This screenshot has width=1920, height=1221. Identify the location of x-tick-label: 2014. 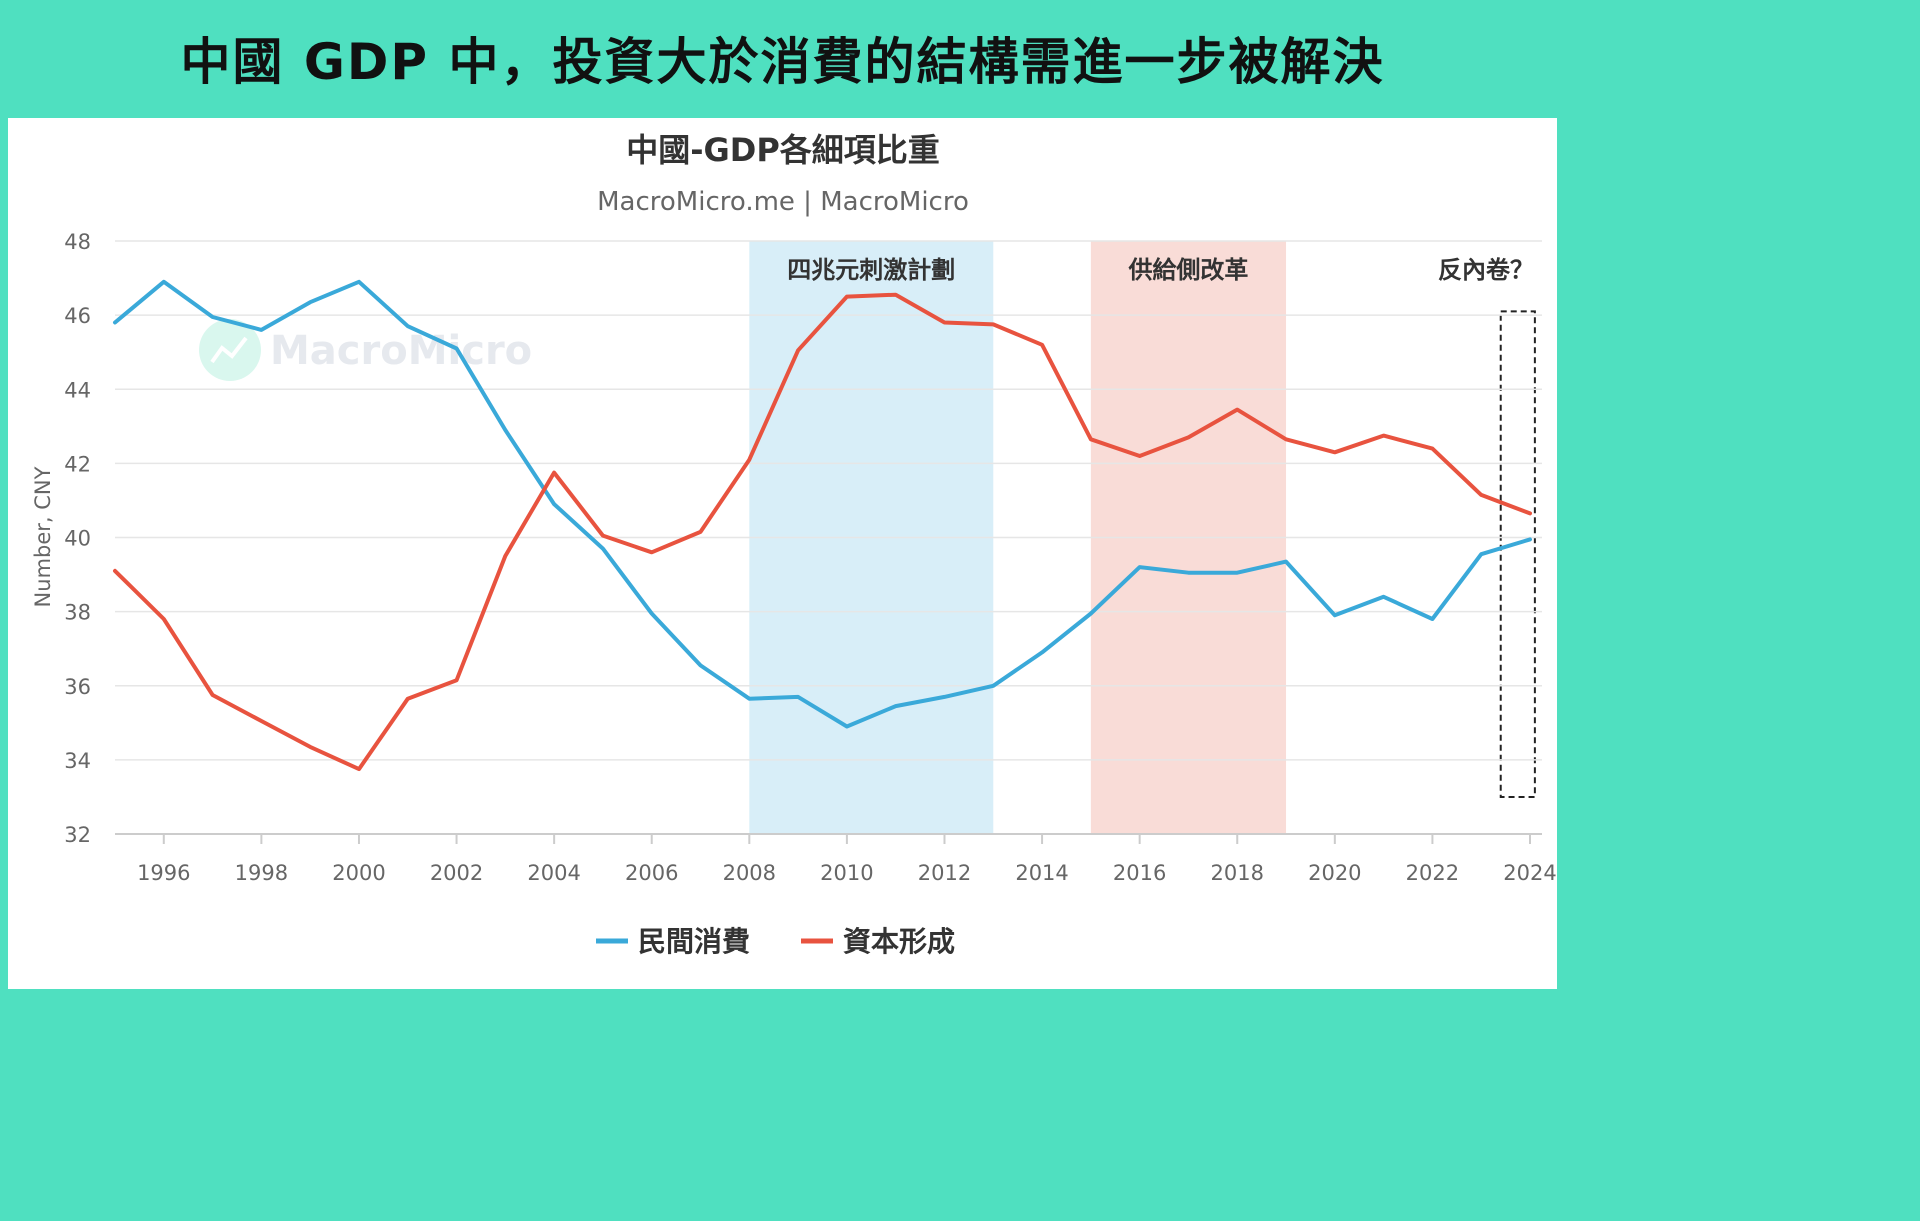
(1041, 873).